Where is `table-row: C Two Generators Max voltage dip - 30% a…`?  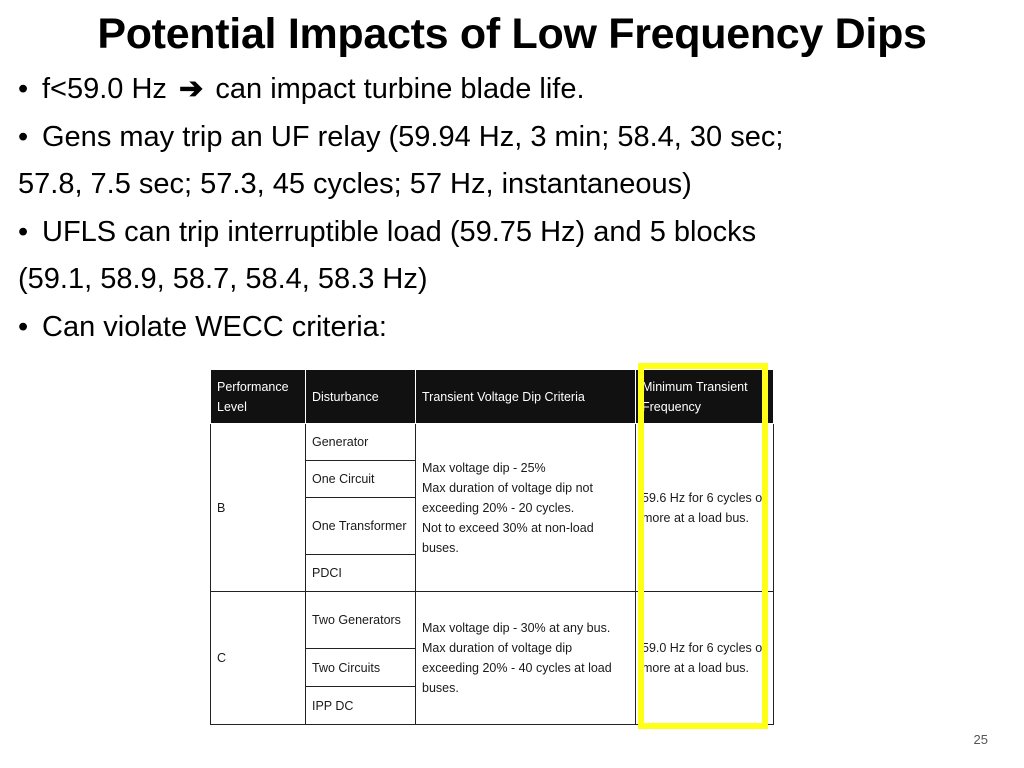
table-row: C Two Generators Max voltage dip - 30% a… is located at coordinates (492, 658).